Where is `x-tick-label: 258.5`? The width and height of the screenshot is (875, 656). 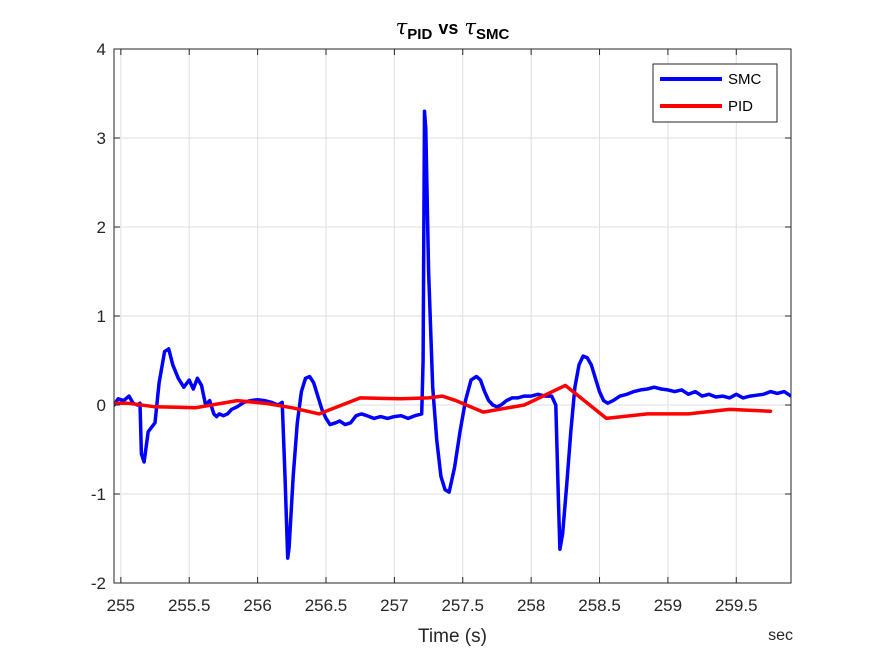
x-tick-label: 258.5 is located at coordinates (599, 605).